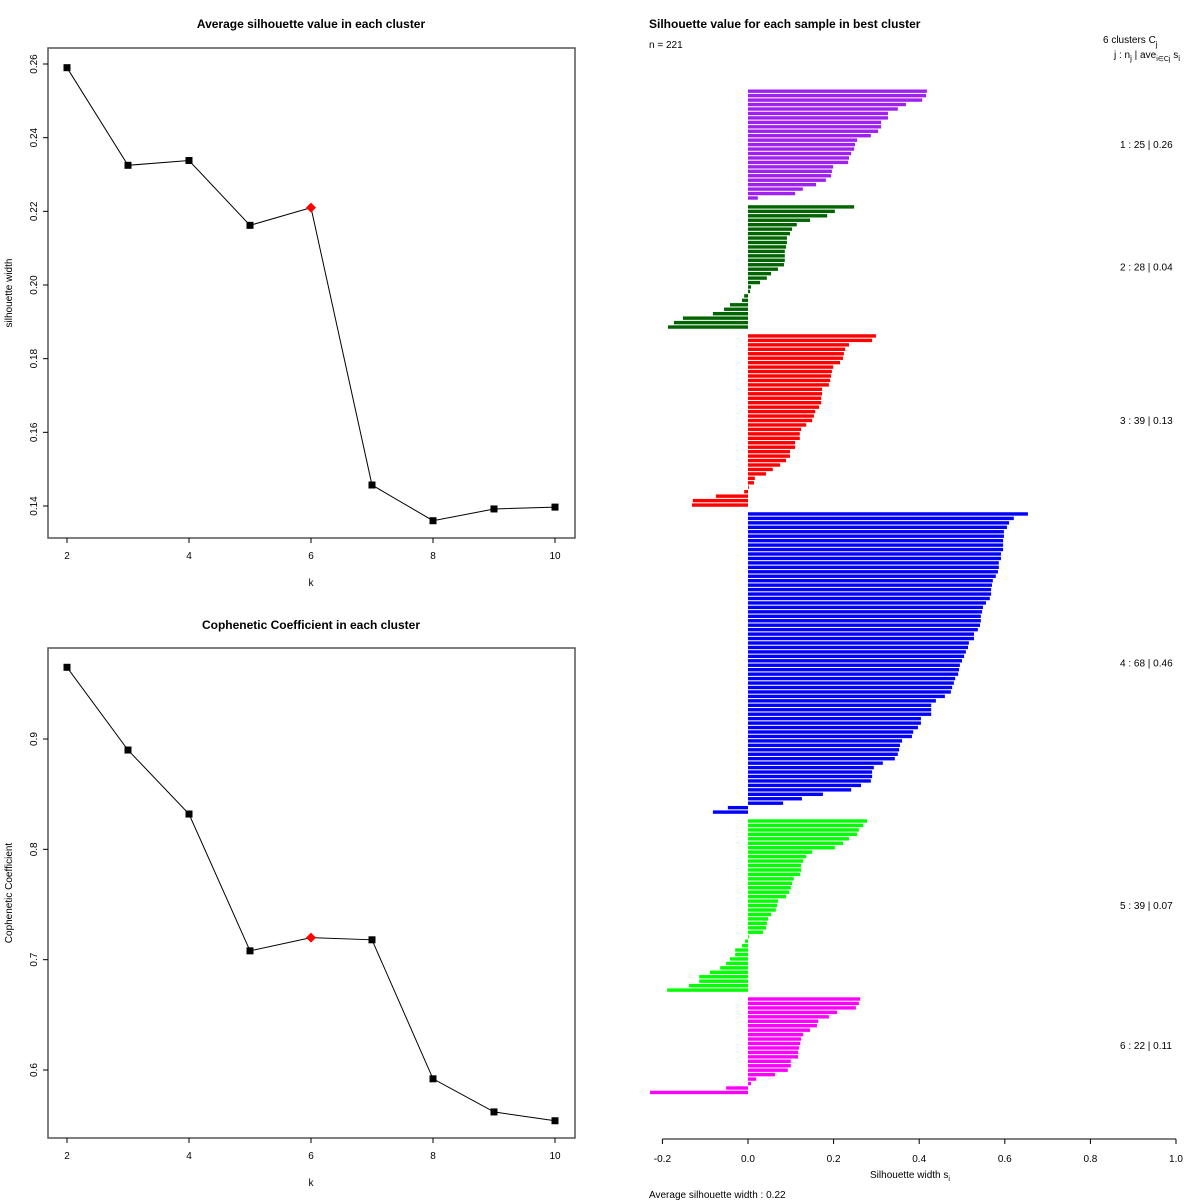 This screenshot has width=1200, height=1200. What do you see at coordinates (666, 45) in the screenshot?
I see `sample-count: n = 221` at bounding box center [666, 45].